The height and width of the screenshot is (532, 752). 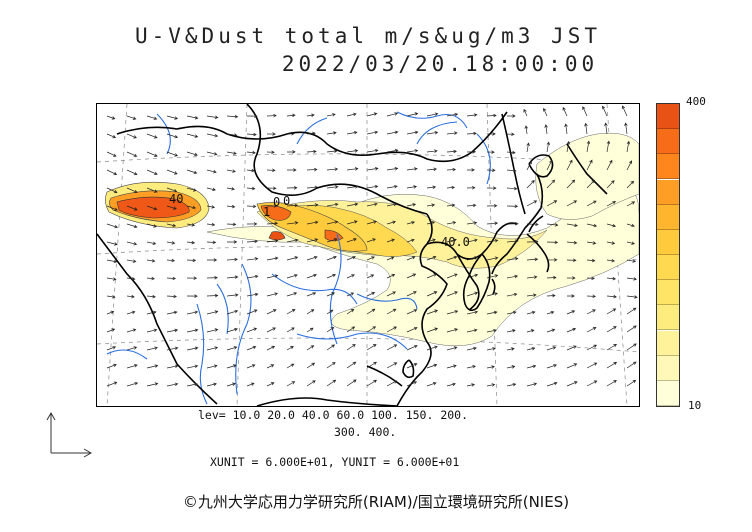 What do you see at coordinates (69, 434) in the screenshot?
I see `reference-axes` at bounding box center [69, 434].